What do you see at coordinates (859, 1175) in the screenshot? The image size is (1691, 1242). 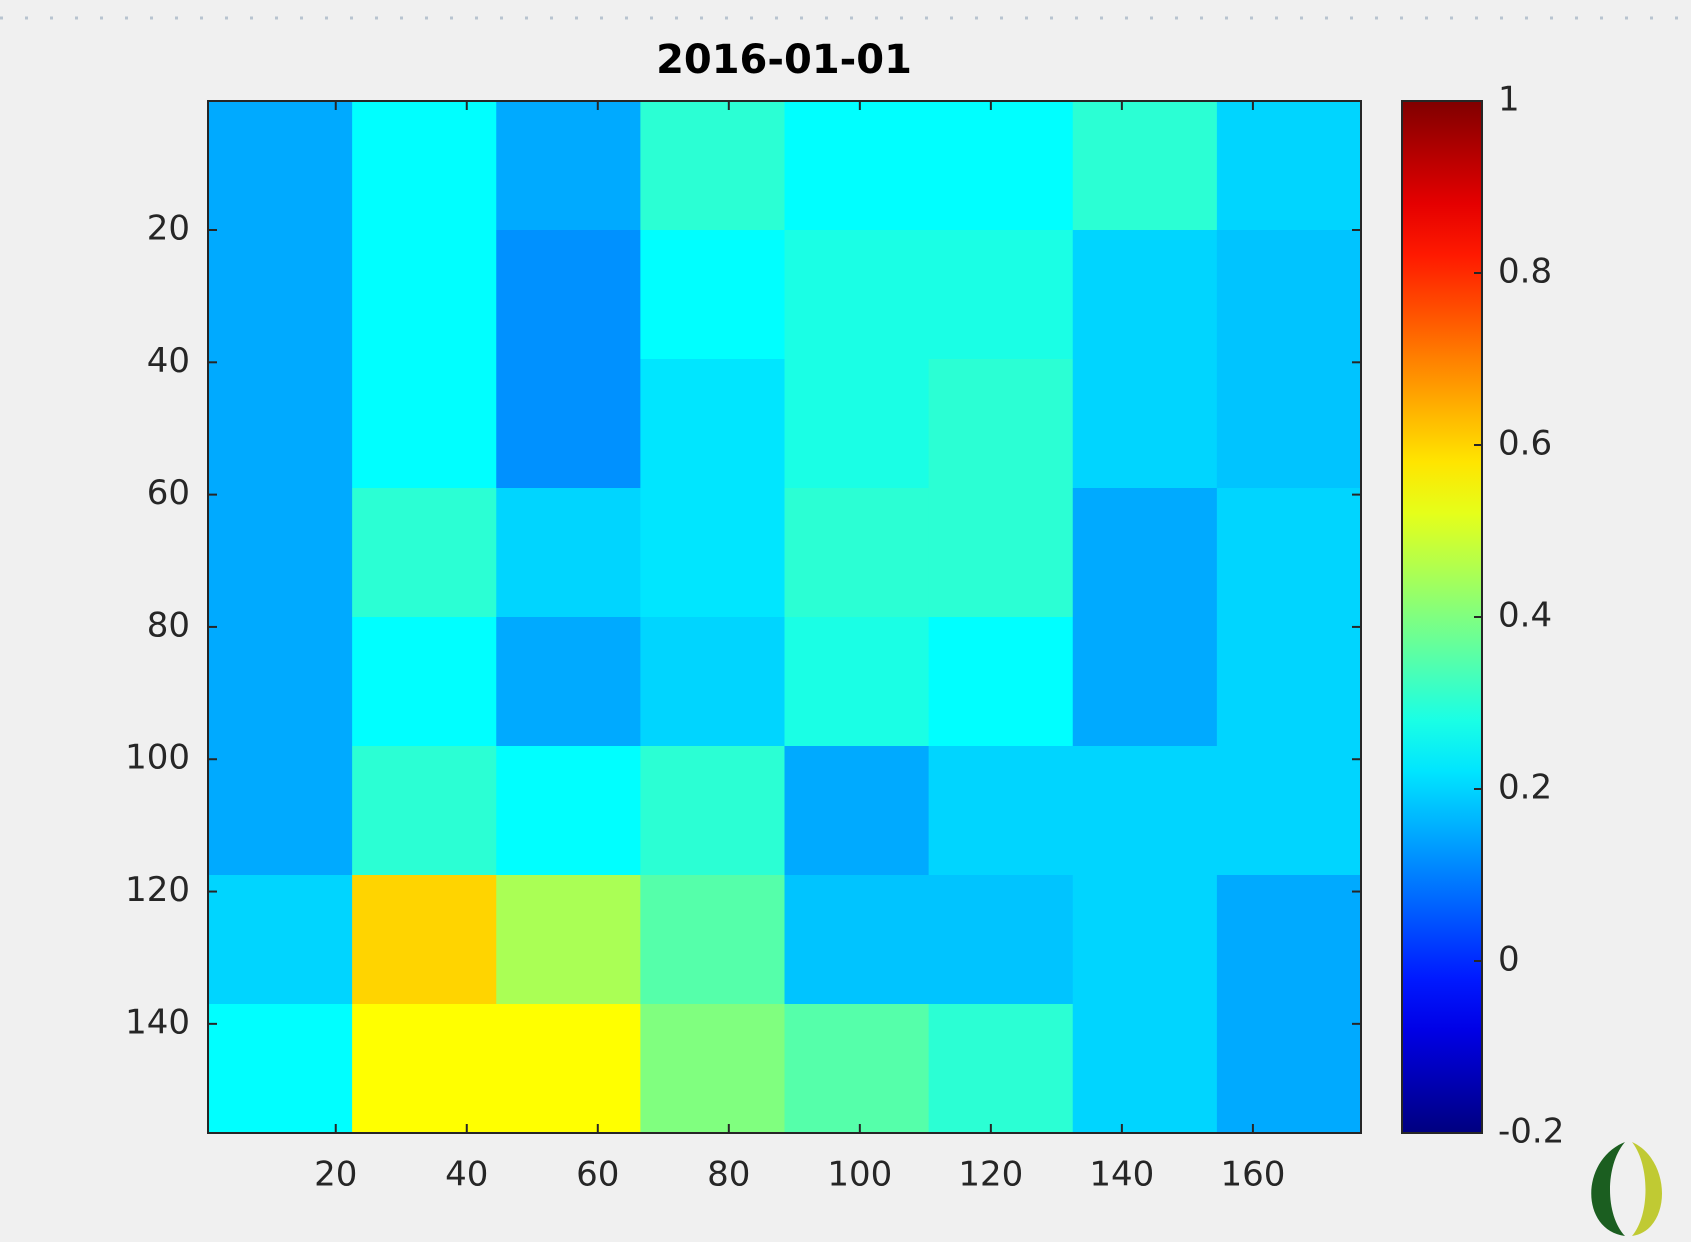 I see `x-tick-label: 100` at bounding box center [859, 1175].